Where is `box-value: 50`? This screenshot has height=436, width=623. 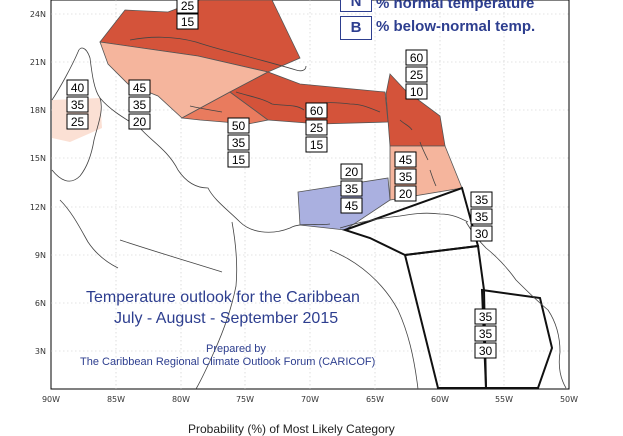 box-value: 50 is located at coordinates (239, 126).